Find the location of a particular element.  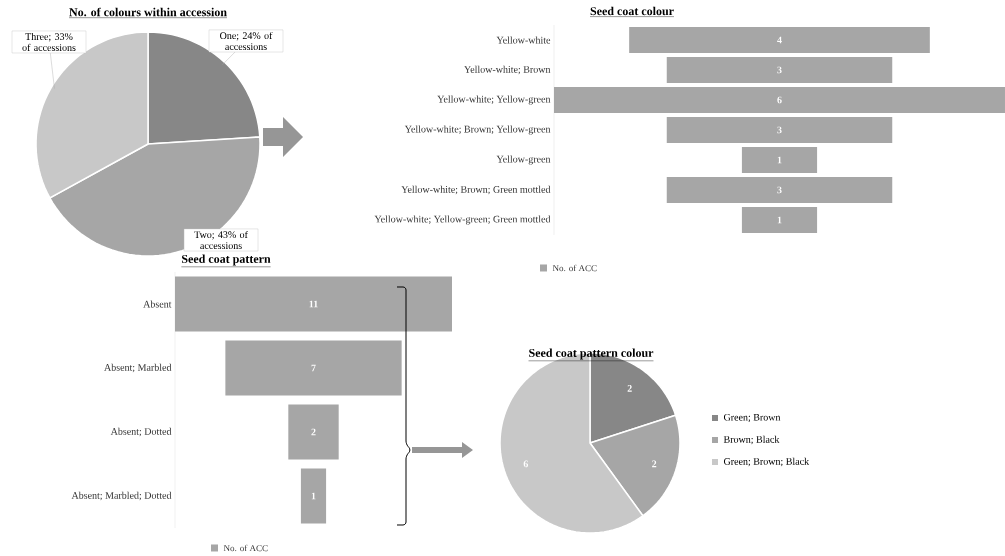

slice-label: One; 24% of accessions is located at coordinates (246, 41).